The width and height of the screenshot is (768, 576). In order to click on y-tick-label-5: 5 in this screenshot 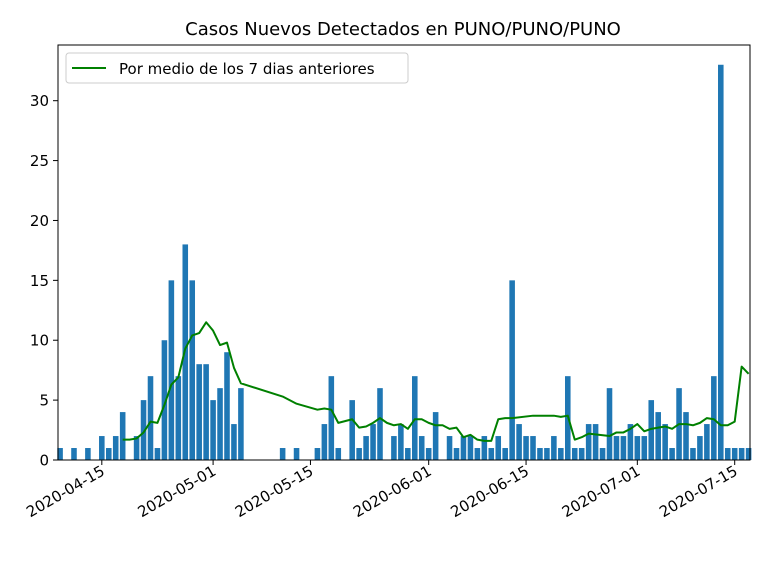, I will do `click(44, 401)`.